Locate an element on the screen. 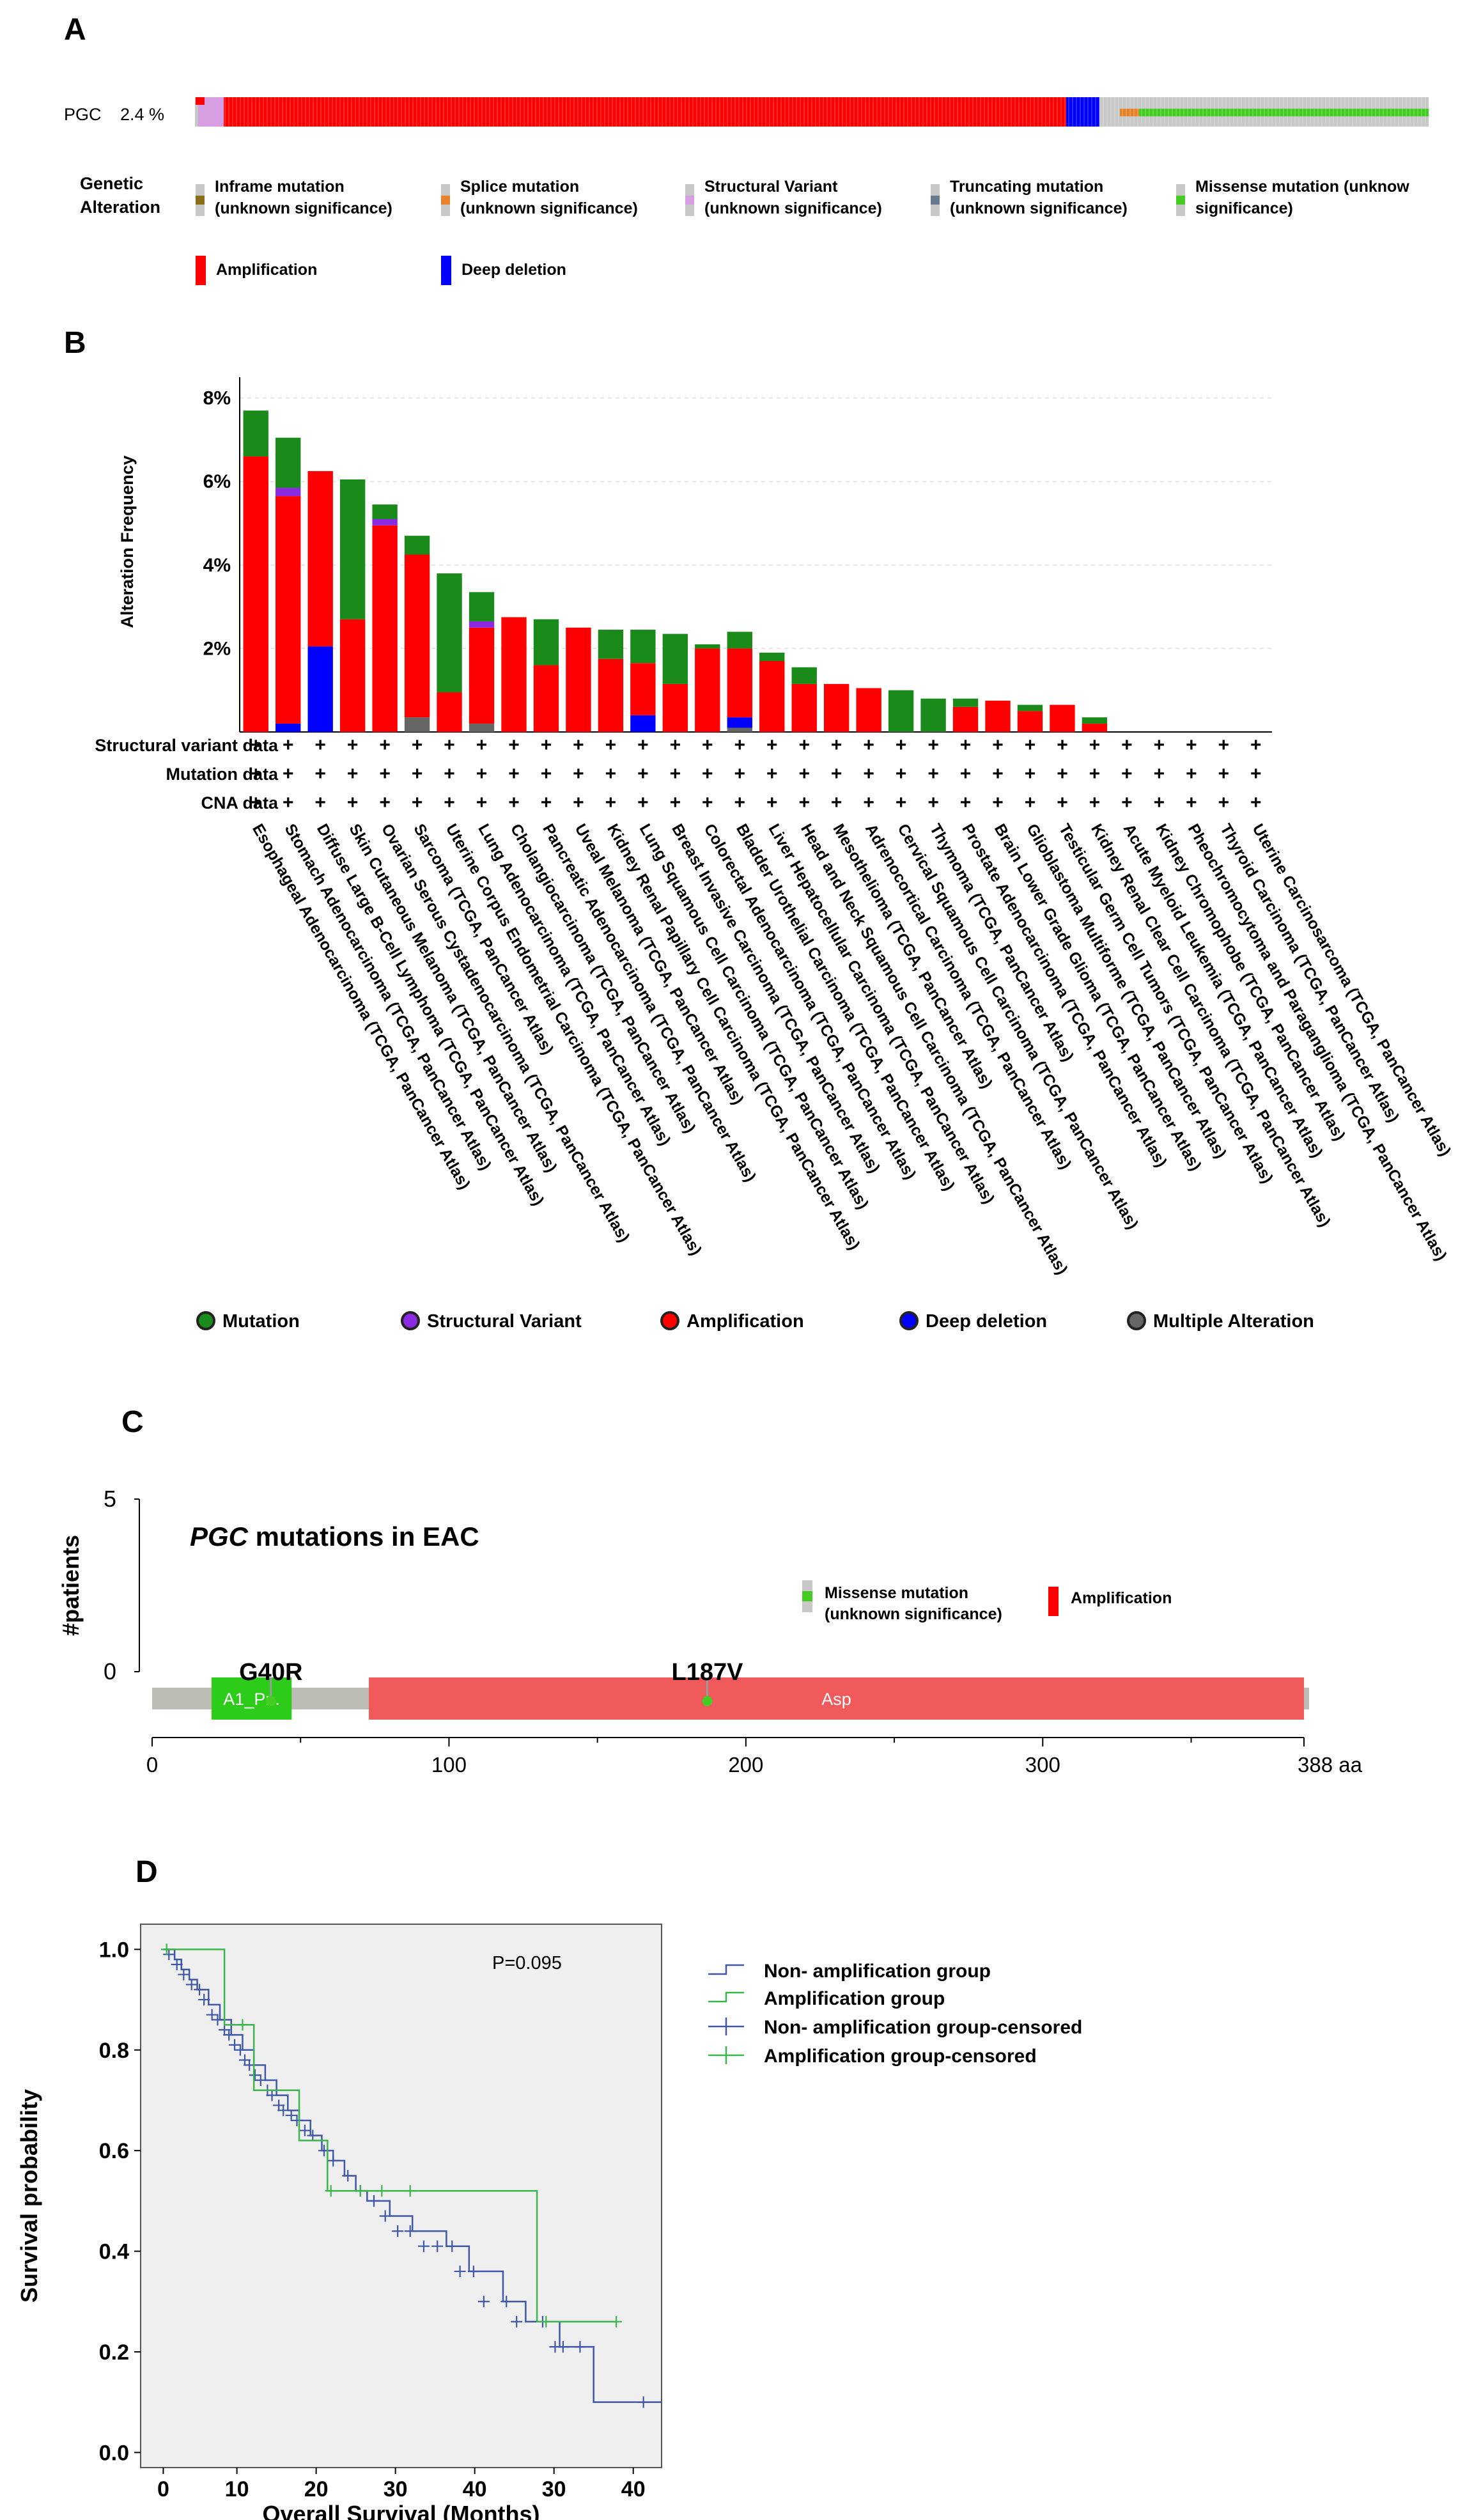 This screenshot has height=2520, width=1474. data-available-marker-1-15: + is located at coordinates (707, 745).